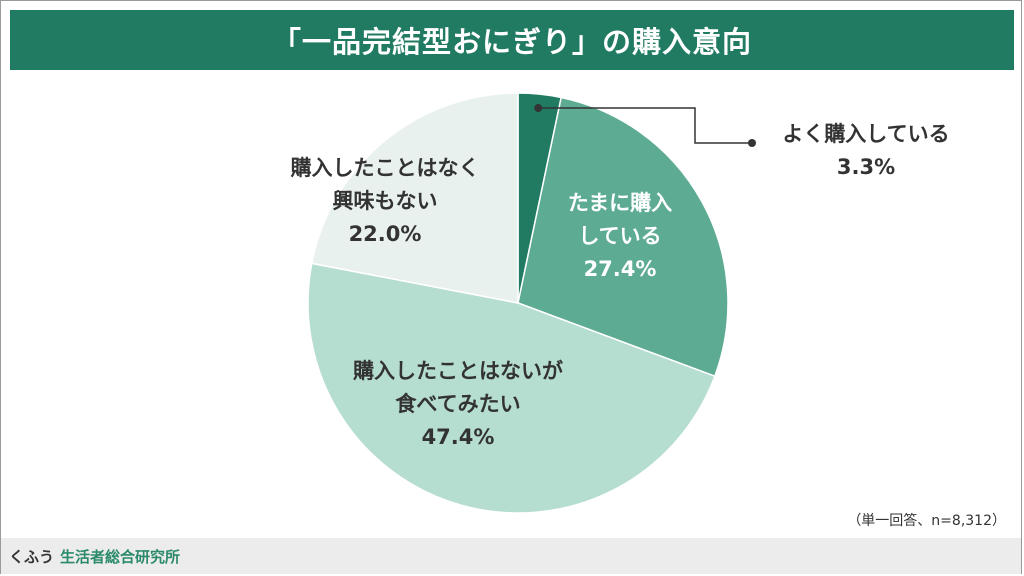  What do you see at coordinates (385, 168) in the screenshot?
I see `slice-category-label: 購入したことはなく` at bounding box center [385, 168].